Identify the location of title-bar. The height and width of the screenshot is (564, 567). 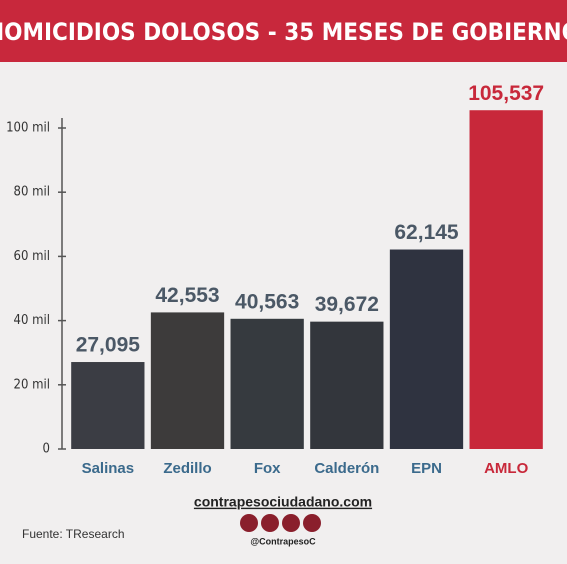
(283, 31).